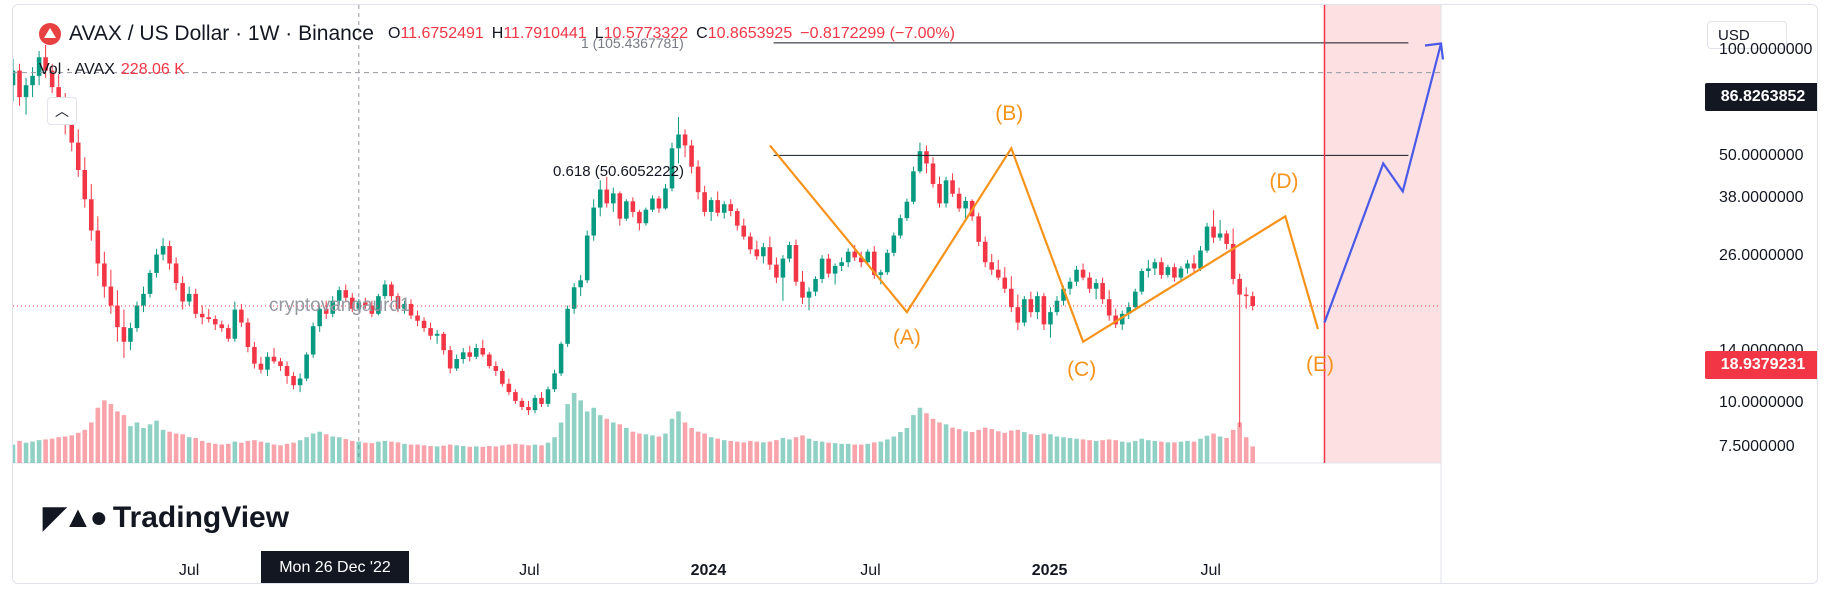 The width and height of the screenshot is (1830, 598). I want to click on close-label: C, so click(702, 33).